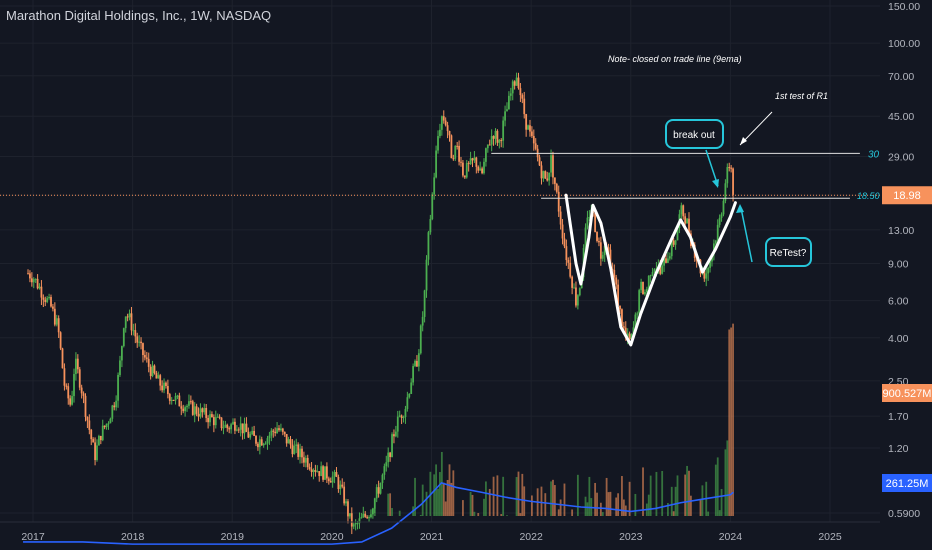 The image size is (932, 550). What do you see at coordinates (715, 183) in the screenshot?
I see `breakout-arrowhead` at bounding box center [715, 183].